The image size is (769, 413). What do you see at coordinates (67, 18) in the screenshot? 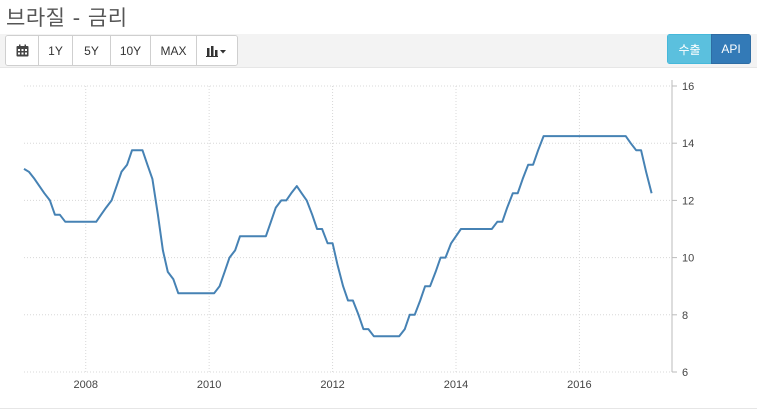
I see `page-title: 브라질 - 금리` at bounding box center [67, 18].